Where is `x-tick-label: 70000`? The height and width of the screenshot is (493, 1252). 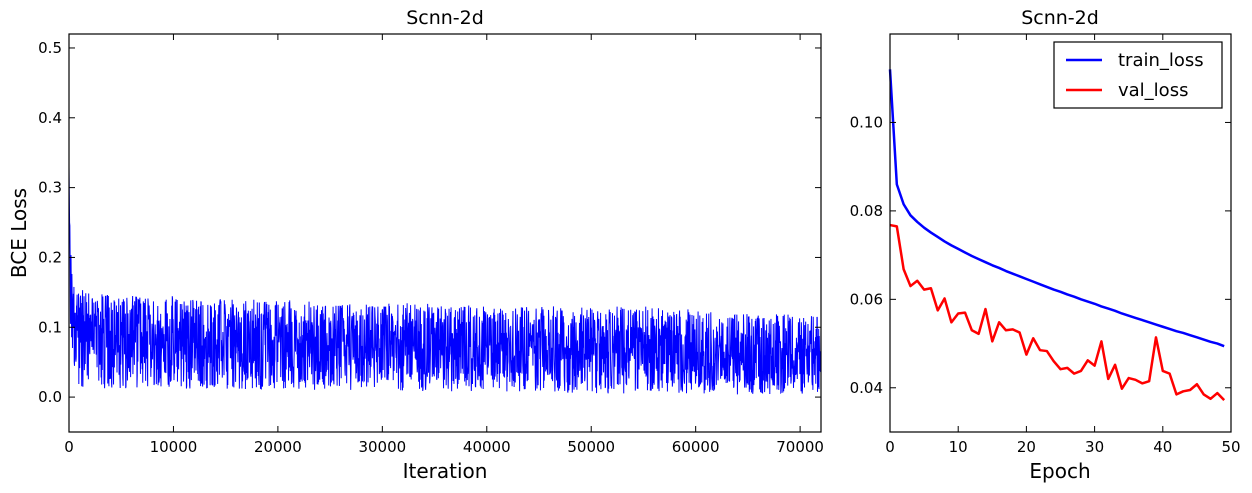 x-tick-label: 70000 is located at coordinates (800, 447).